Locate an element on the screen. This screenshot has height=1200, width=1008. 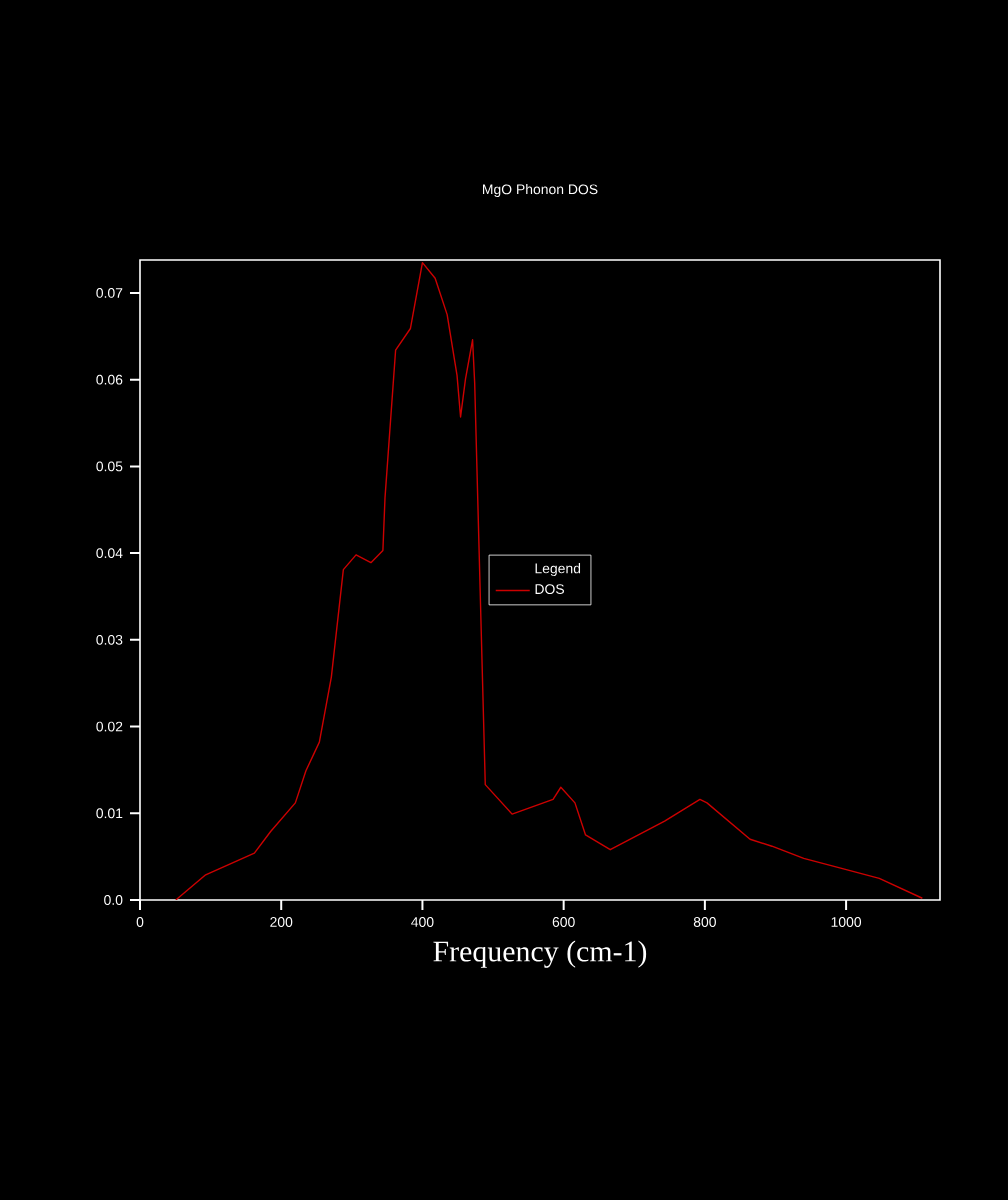
x-axis-title: Frequency (cm-1) is located at coordinates (540, 954).